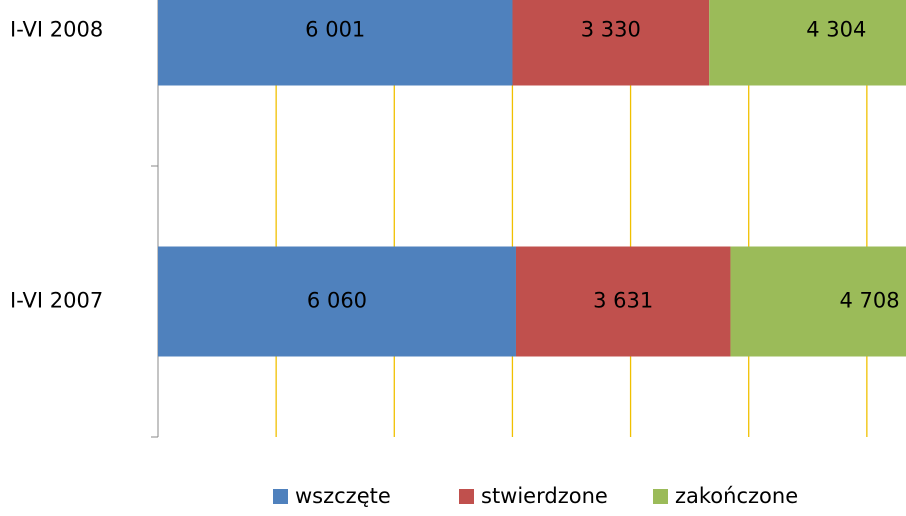  What do you see at coordinates (869, 301) in the screenshot?
I see `data-label: 4 708` at bounding box center [869, 301].